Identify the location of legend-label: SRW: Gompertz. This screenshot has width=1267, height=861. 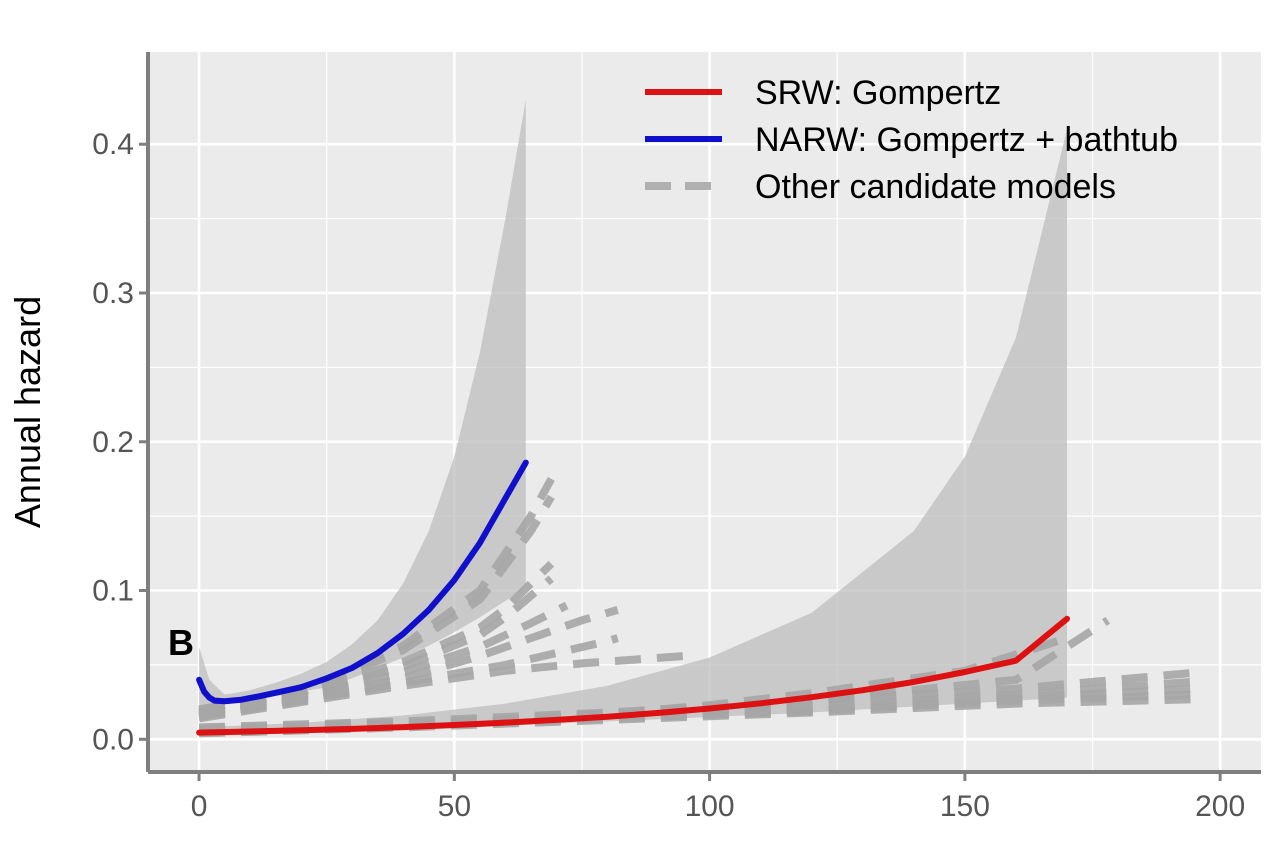
(878, 93).